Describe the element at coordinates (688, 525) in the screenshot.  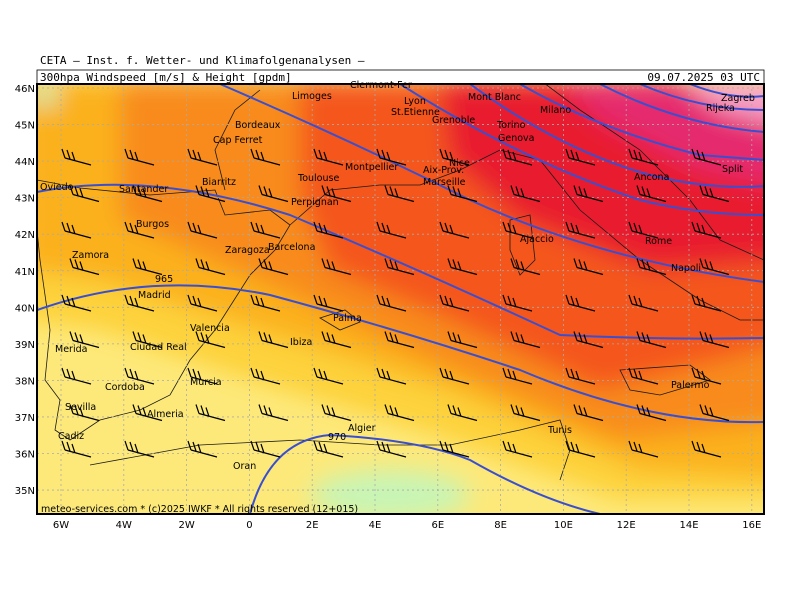
I see `lon-label: 14E` at that location.